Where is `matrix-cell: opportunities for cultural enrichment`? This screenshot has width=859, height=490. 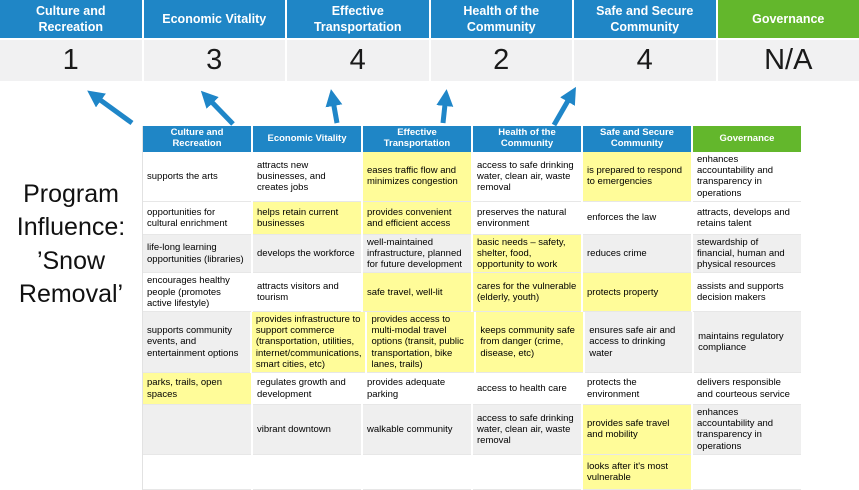
matrix-cell: opportunities for cultural enrichment is located at coordinates (197, 218).